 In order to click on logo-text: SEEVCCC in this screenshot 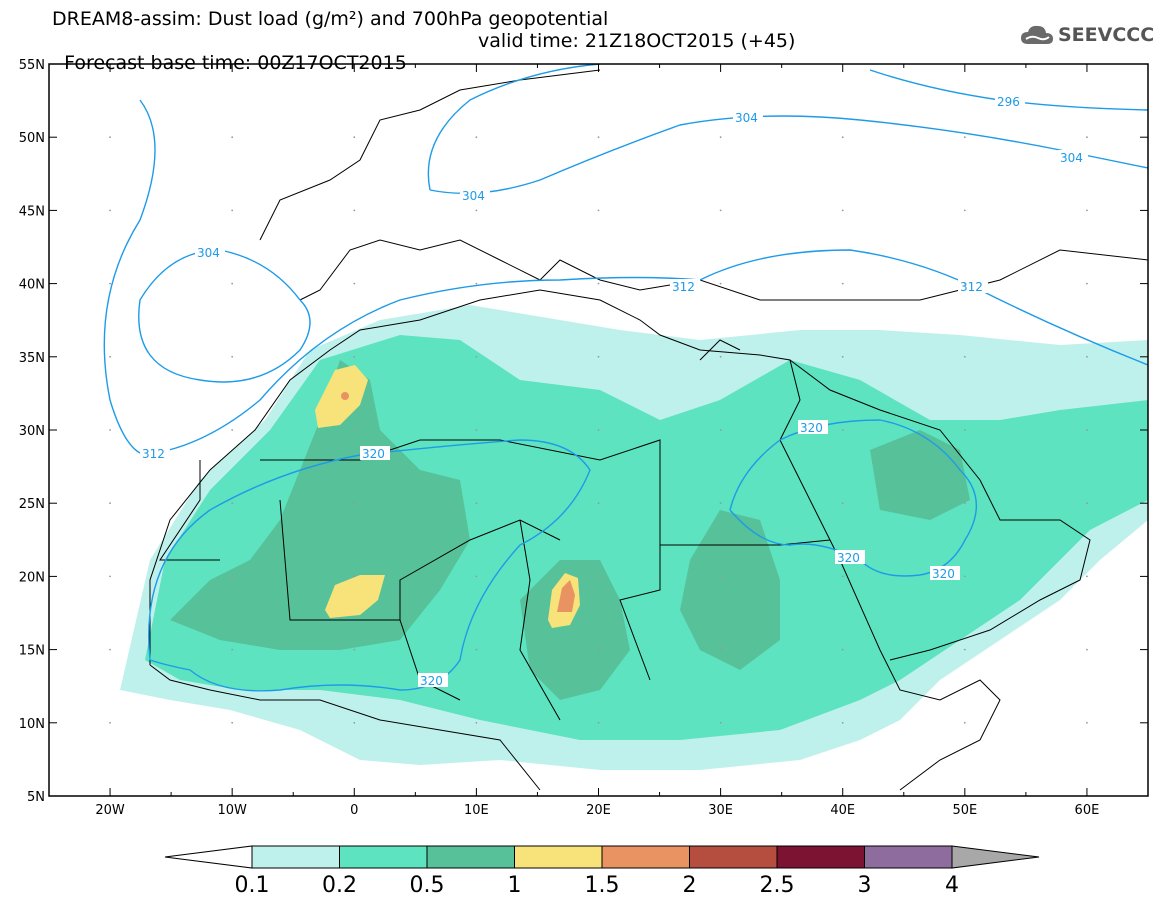, I will do `click(1106, 35)`.